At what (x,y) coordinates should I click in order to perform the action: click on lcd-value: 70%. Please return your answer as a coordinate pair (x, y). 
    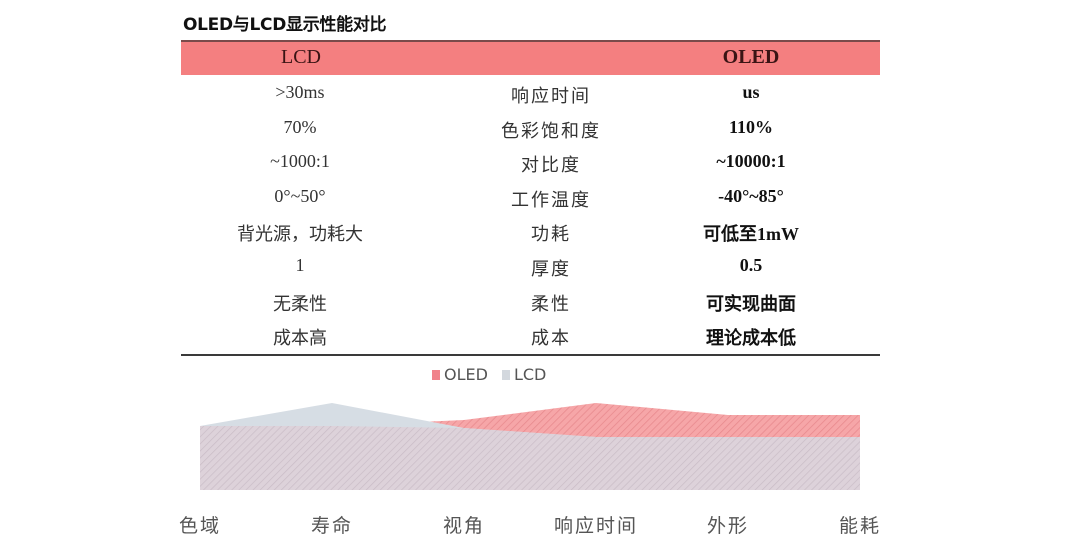
    Looking at the image, I should click on (300, 126).